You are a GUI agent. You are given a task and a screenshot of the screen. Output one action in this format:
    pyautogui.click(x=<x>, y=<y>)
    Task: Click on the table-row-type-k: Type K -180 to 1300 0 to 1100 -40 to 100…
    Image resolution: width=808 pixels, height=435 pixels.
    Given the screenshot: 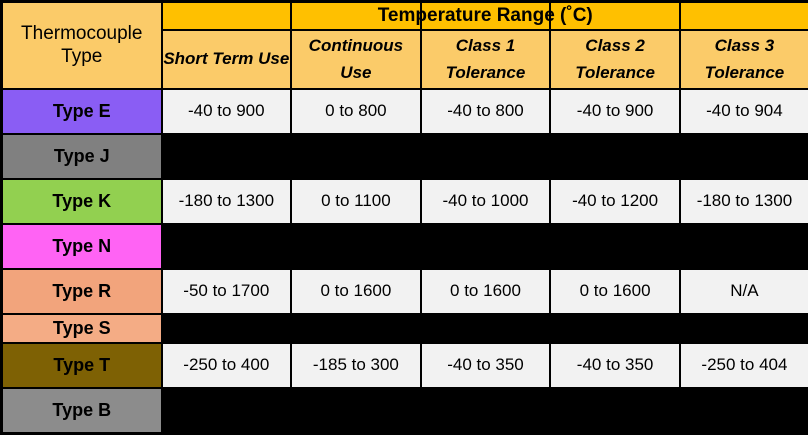 What is the action you would take?
    pyautogui.click(x=404, y=201)
    